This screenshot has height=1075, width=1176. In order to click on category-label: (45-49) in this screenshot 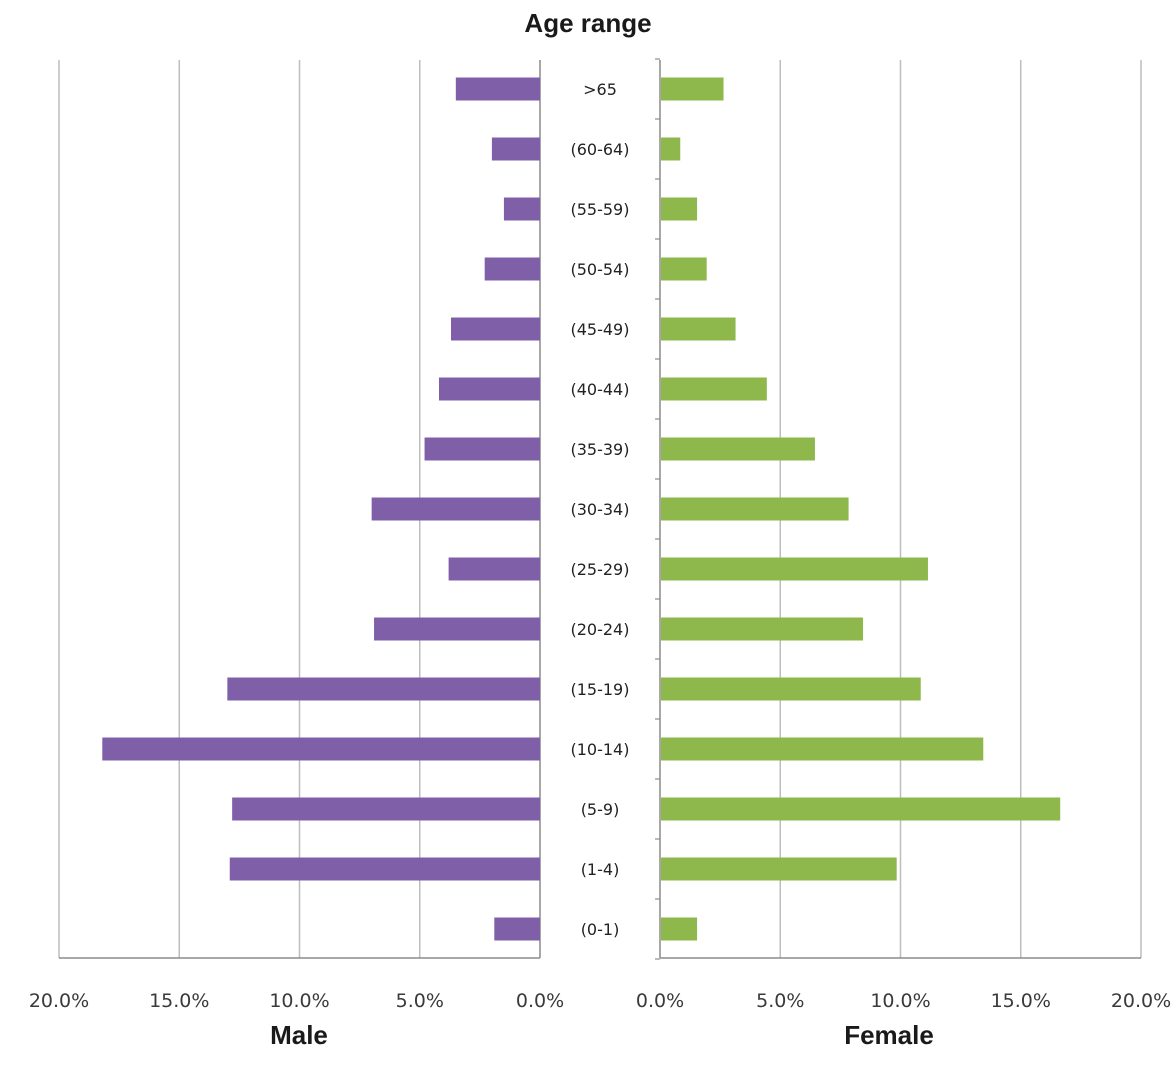, I will do `click(600, 329)`.